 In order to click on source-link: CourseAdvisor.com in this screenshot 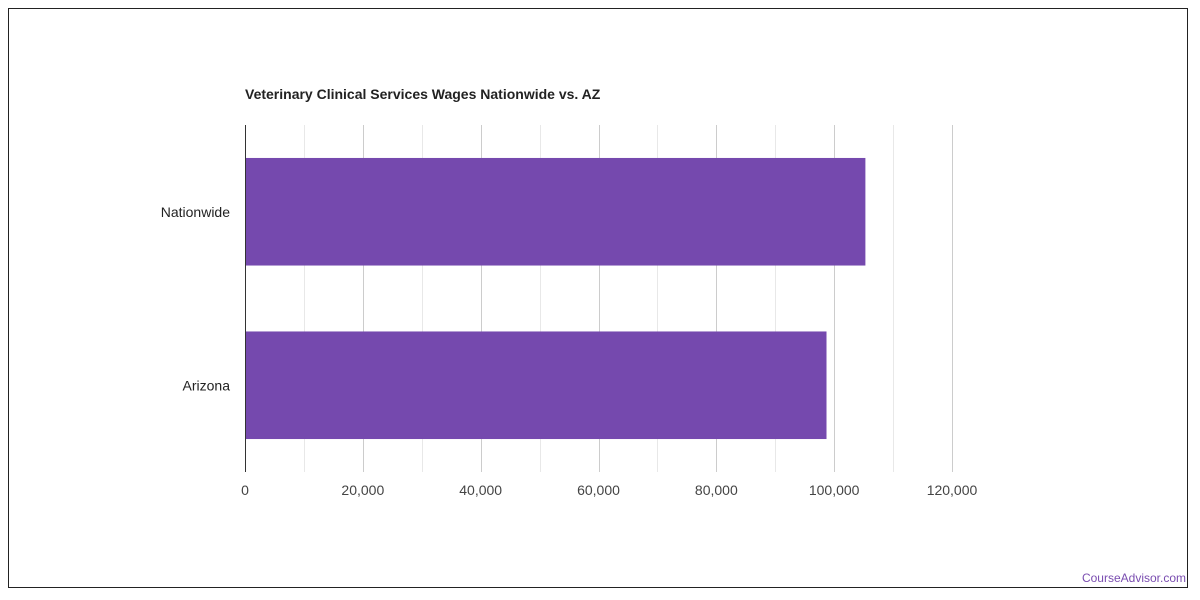, I will do `click(1133, 578)`.